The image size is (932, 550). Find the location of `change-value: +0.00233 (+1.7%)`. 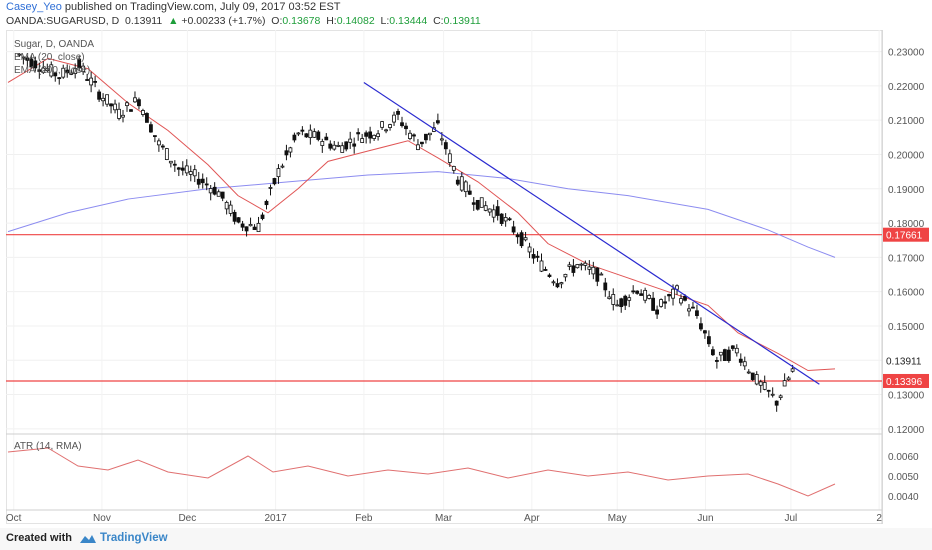

change-value: +0.00233 (+1.7%) is located at coordinates (223, 21).